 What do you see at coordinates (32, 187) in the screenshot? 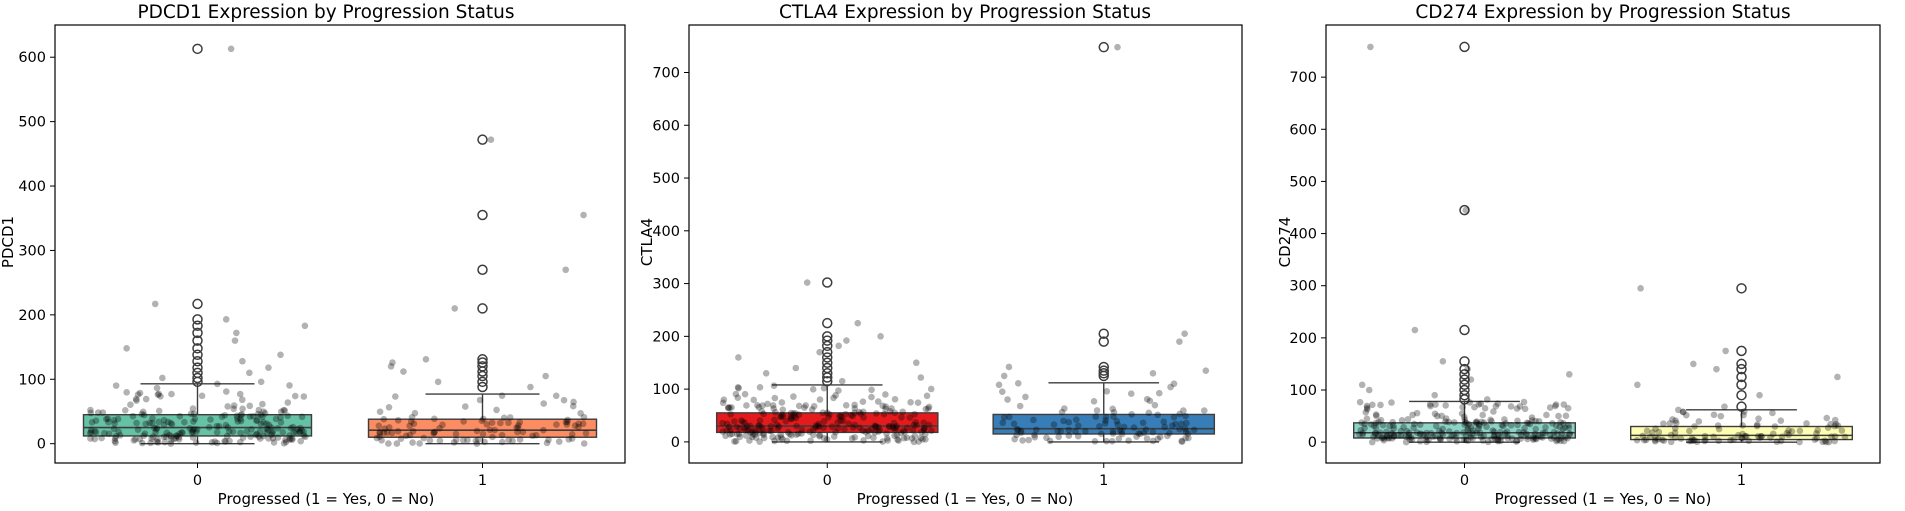
I see `pdcd1-y-tick-label: 400` at bounding box center [32, 187].